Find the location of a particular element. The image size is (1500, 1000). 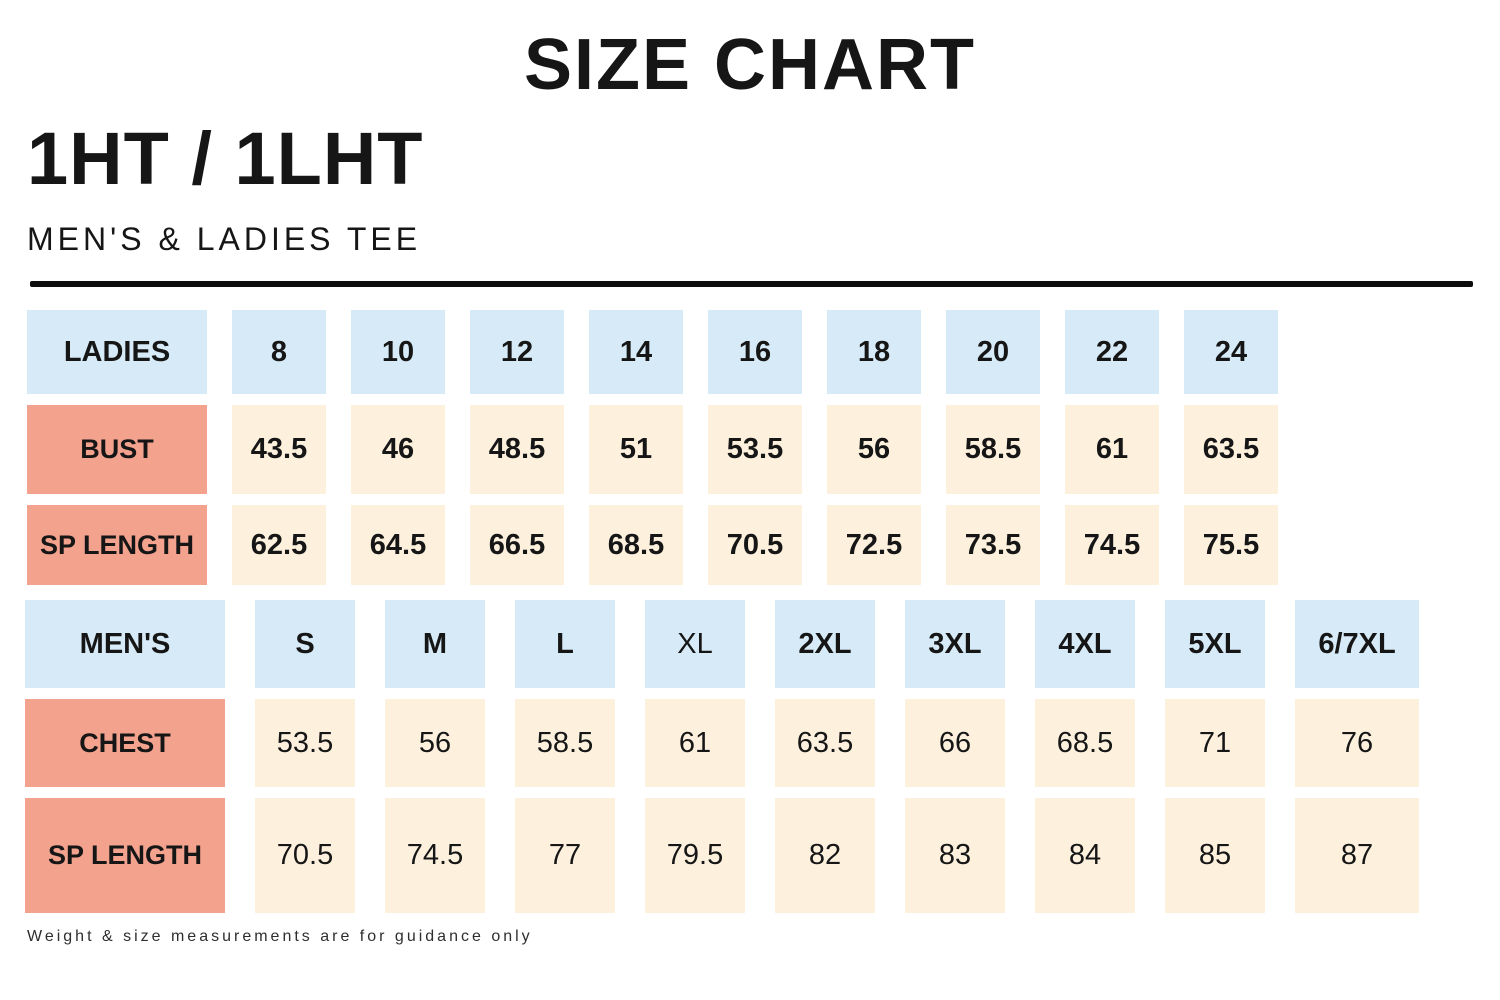

ladies-measurement-value: 62.5 is located at coordinates (279, 545).